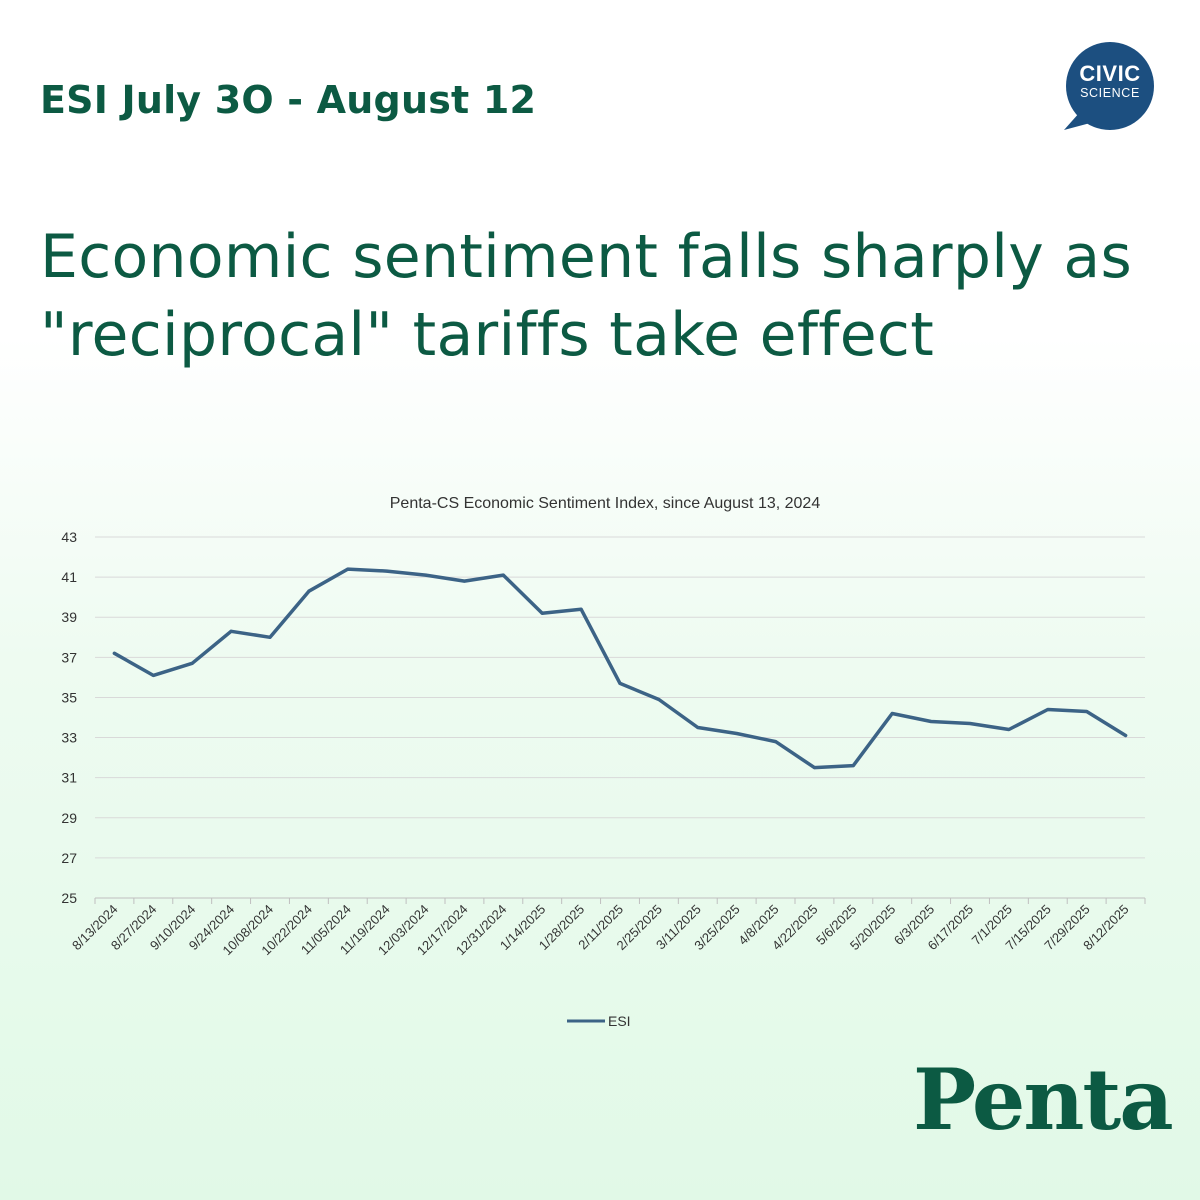 This screenshot has width=1200, height=1200. Describe the element at coordinates (69, 617) in the screenshot. I see `y-tick-label: 39` at that location.